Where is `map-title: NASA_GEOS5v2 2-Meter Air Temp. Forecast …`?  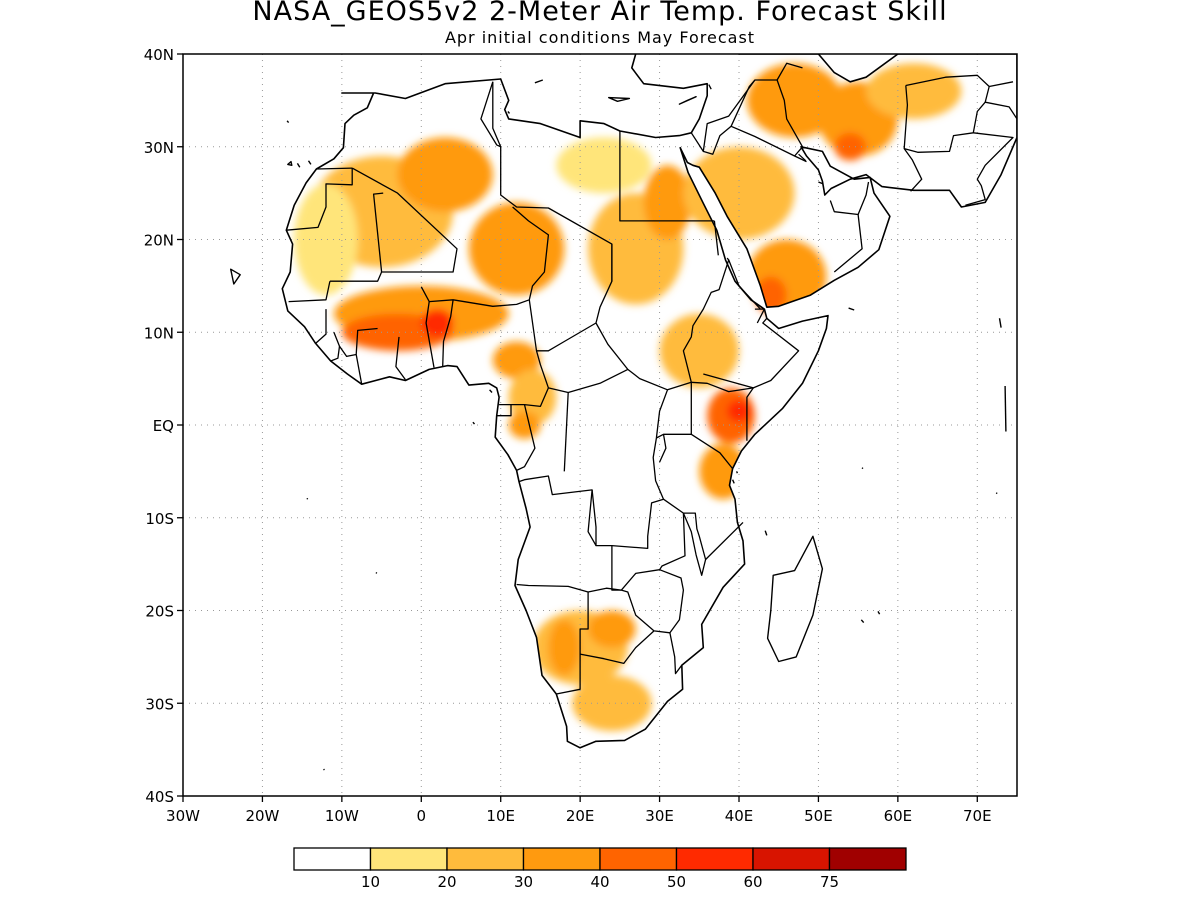 map-title: NASA_GEOS5v2 2-Meter Air Temp. Forecast … is located at coordinates (600, 13).